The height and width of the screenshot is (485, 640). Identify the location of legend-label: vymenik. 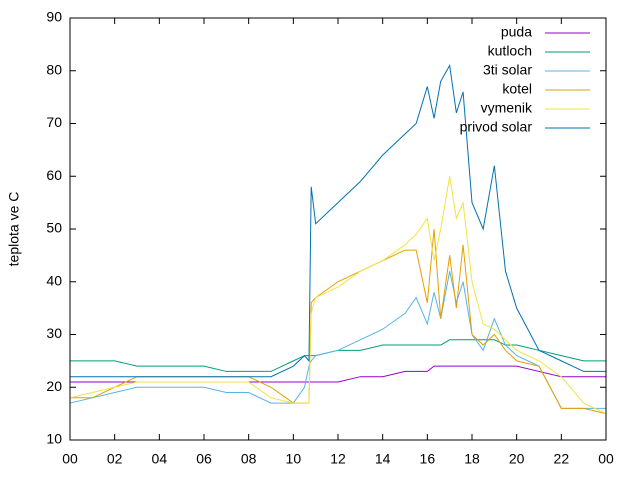
(507, 108).